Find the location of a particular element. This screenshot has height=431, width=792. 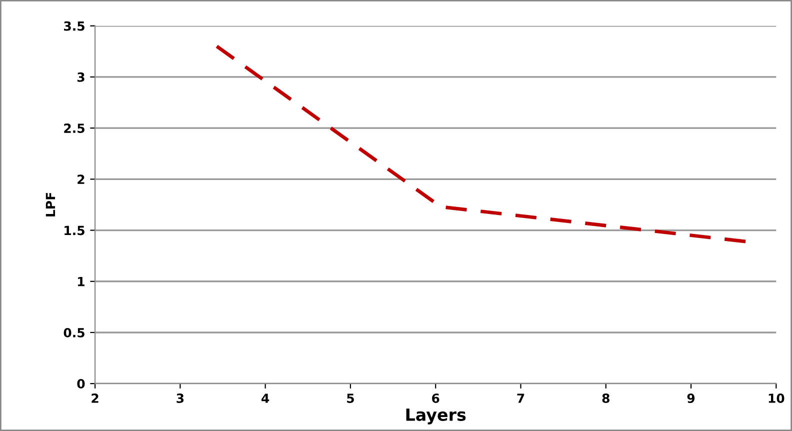

y-tick-label: 1 is located at coordinates (81, 281).